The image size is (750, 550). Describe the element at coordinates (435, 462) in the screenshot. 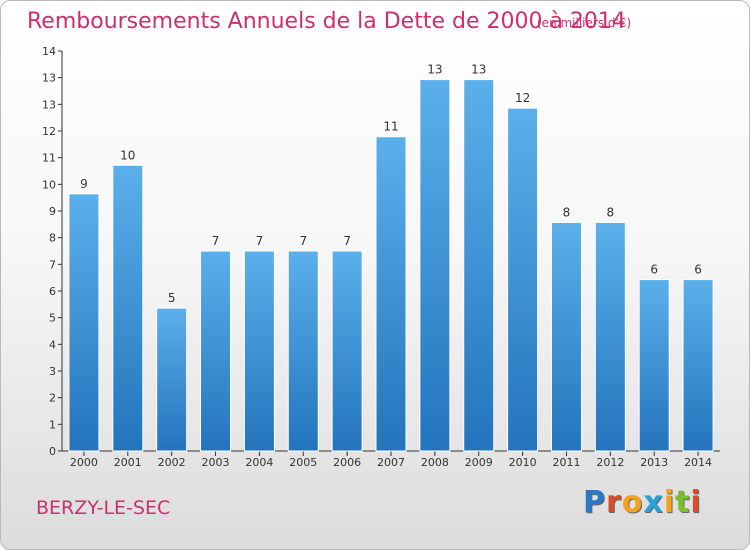

I see `x-tick-label-2008: 2008` at that location.